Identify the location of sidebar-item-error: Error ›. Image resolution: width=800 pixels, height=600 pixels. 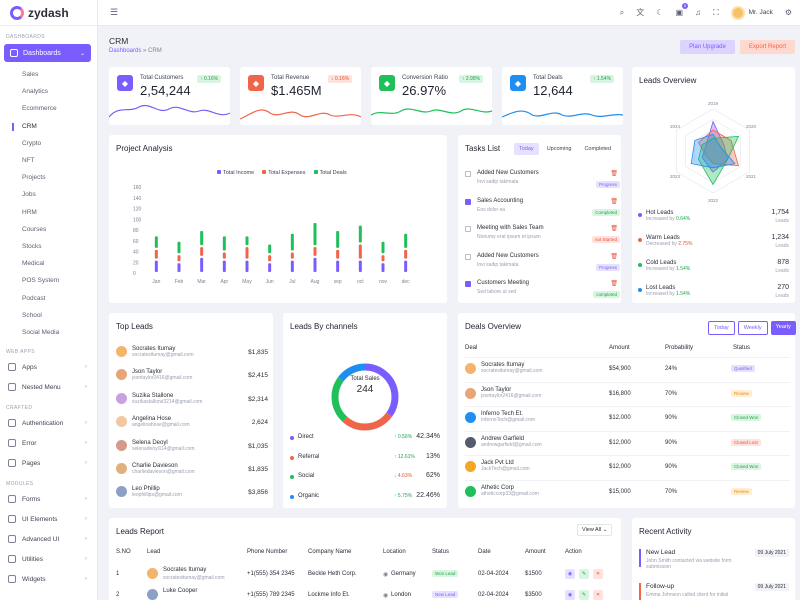
(48, 443).